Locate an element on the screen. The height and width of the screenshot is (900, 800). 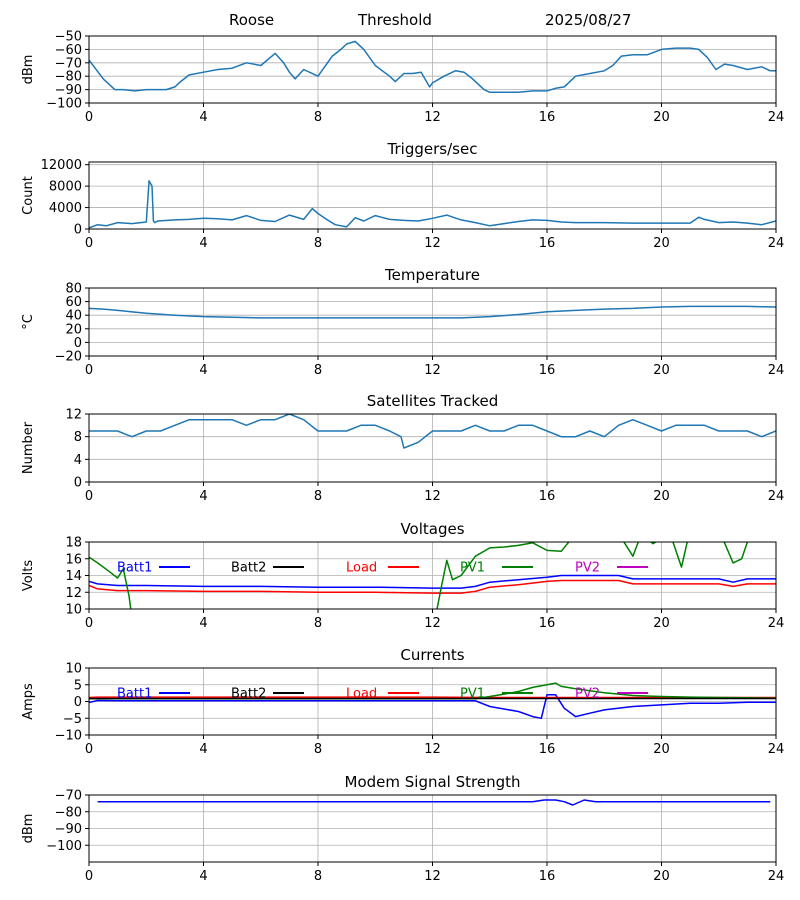
y-tick-label: 20 is located at coordinates (73, 329).